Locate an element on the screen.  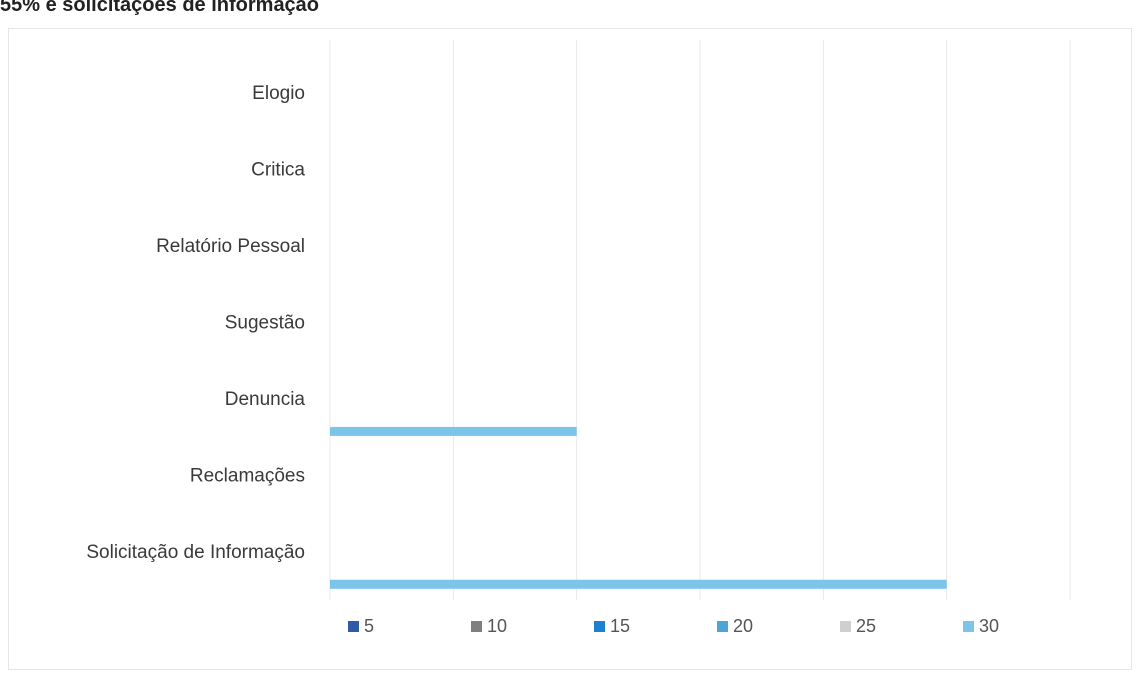
legend-label: 10 is located at coordinates (497, 626).